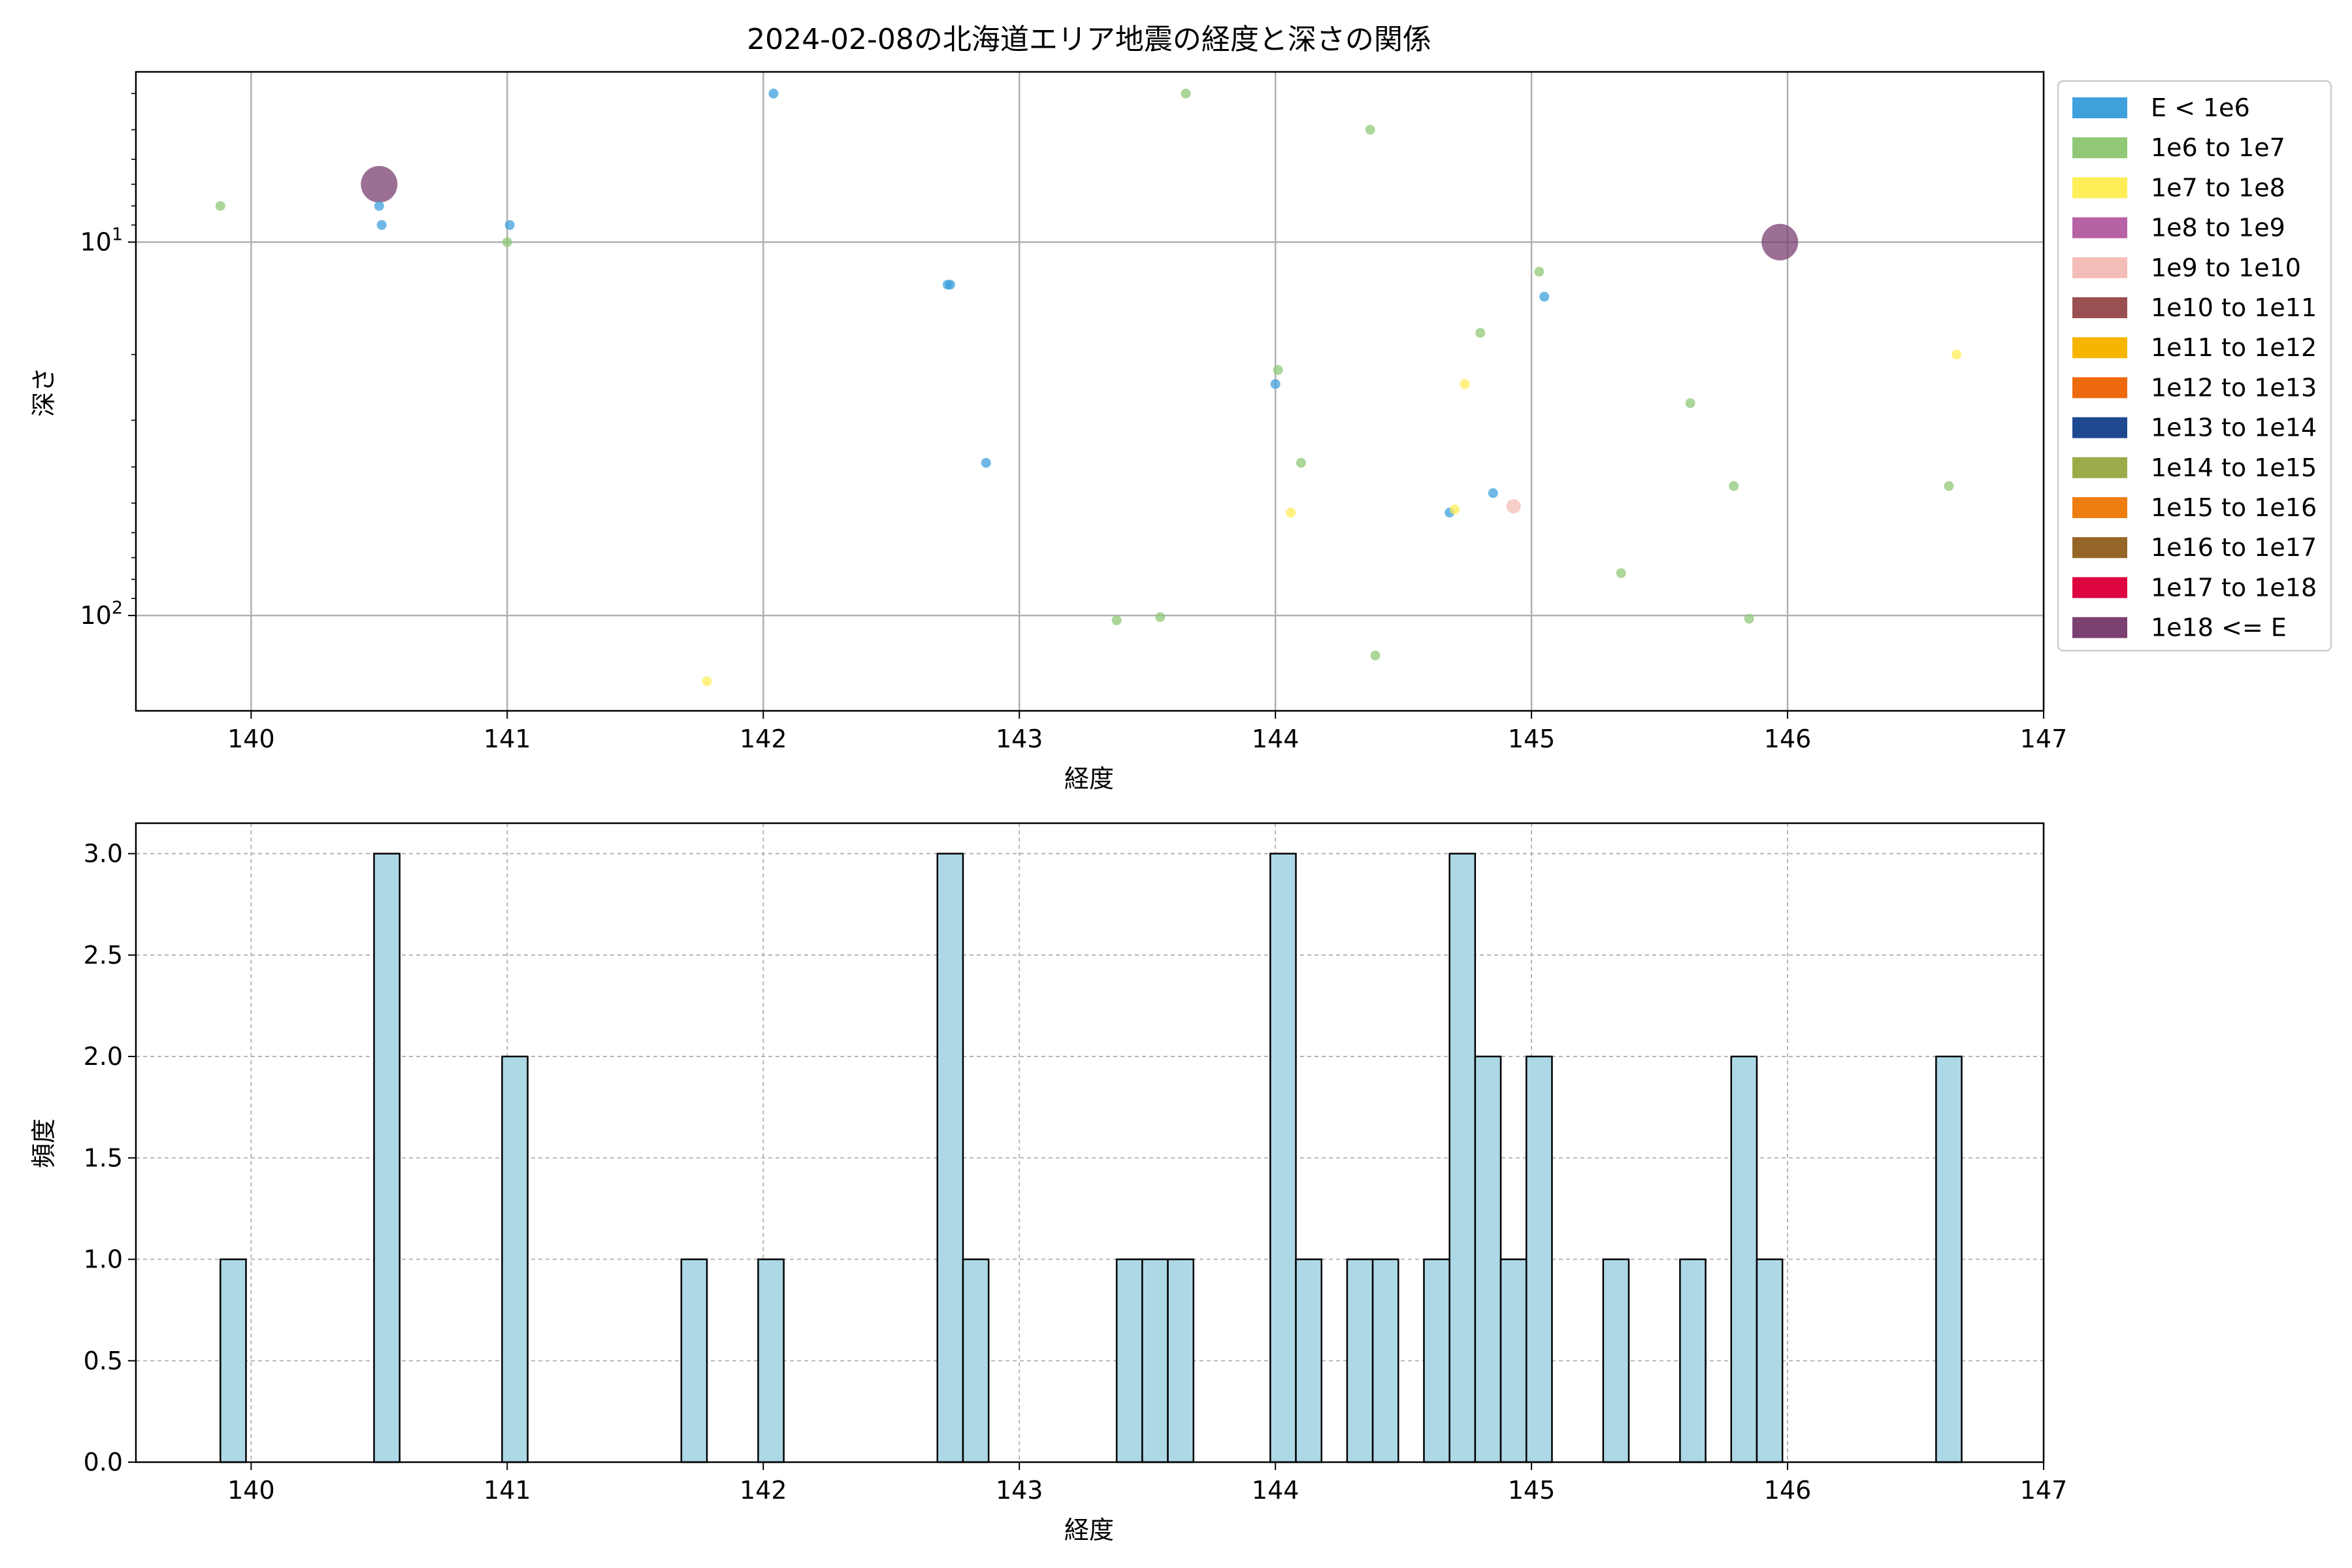 The height and width of the screenshot is (1568, 2352). I want to click on legend-label: 1e8 to 1e9, so click(2218, 228).